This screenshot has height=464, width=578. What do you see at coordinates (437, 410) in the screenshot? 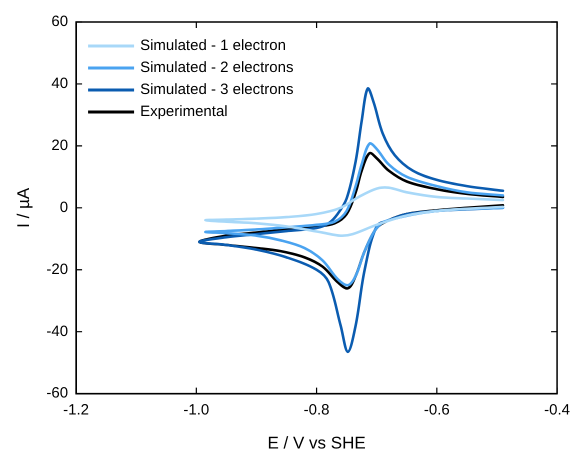
I see `x-tick-label: -0.6` at bounding box center [437, 410].